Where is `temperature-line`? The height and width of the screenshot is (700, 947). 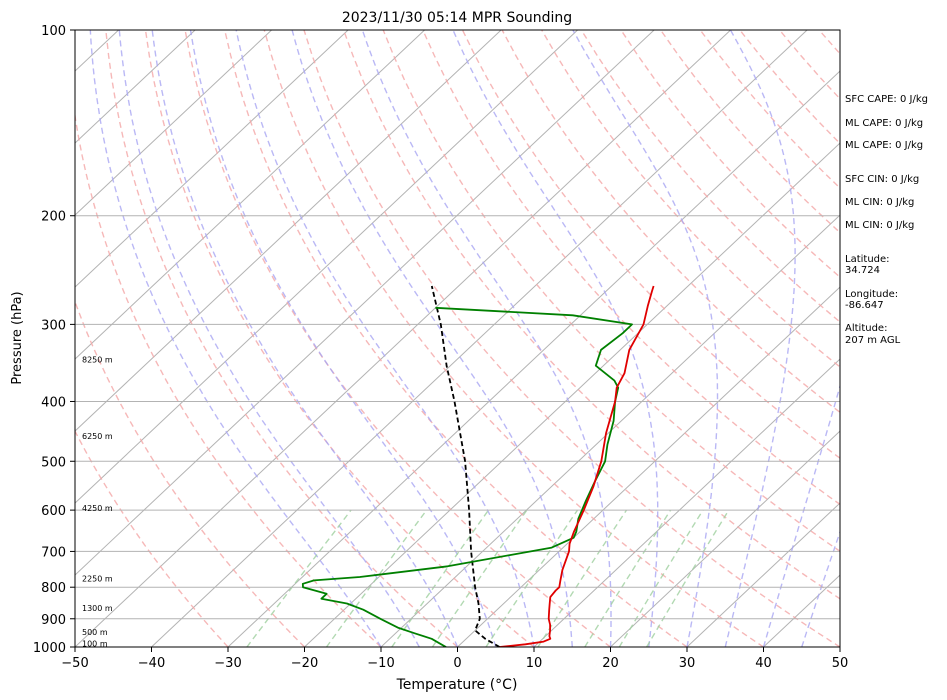
temperature-line is located at coordinates (577, 466).